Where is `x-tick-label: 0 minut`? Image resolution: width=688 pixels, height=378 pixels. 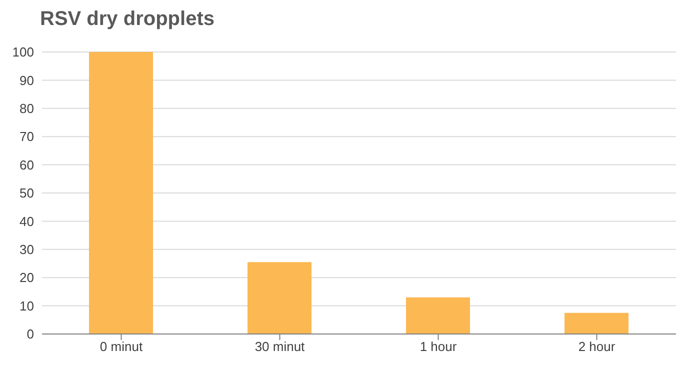 x-tick-label: 0 minut is located at coordinates (121, 346).